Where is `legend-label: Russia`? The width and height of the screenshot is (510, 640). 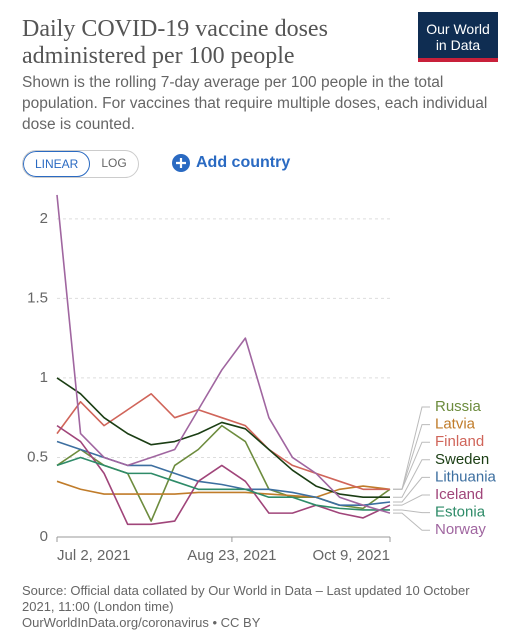
legend-label: Russia is located at coordinates (458, 406).